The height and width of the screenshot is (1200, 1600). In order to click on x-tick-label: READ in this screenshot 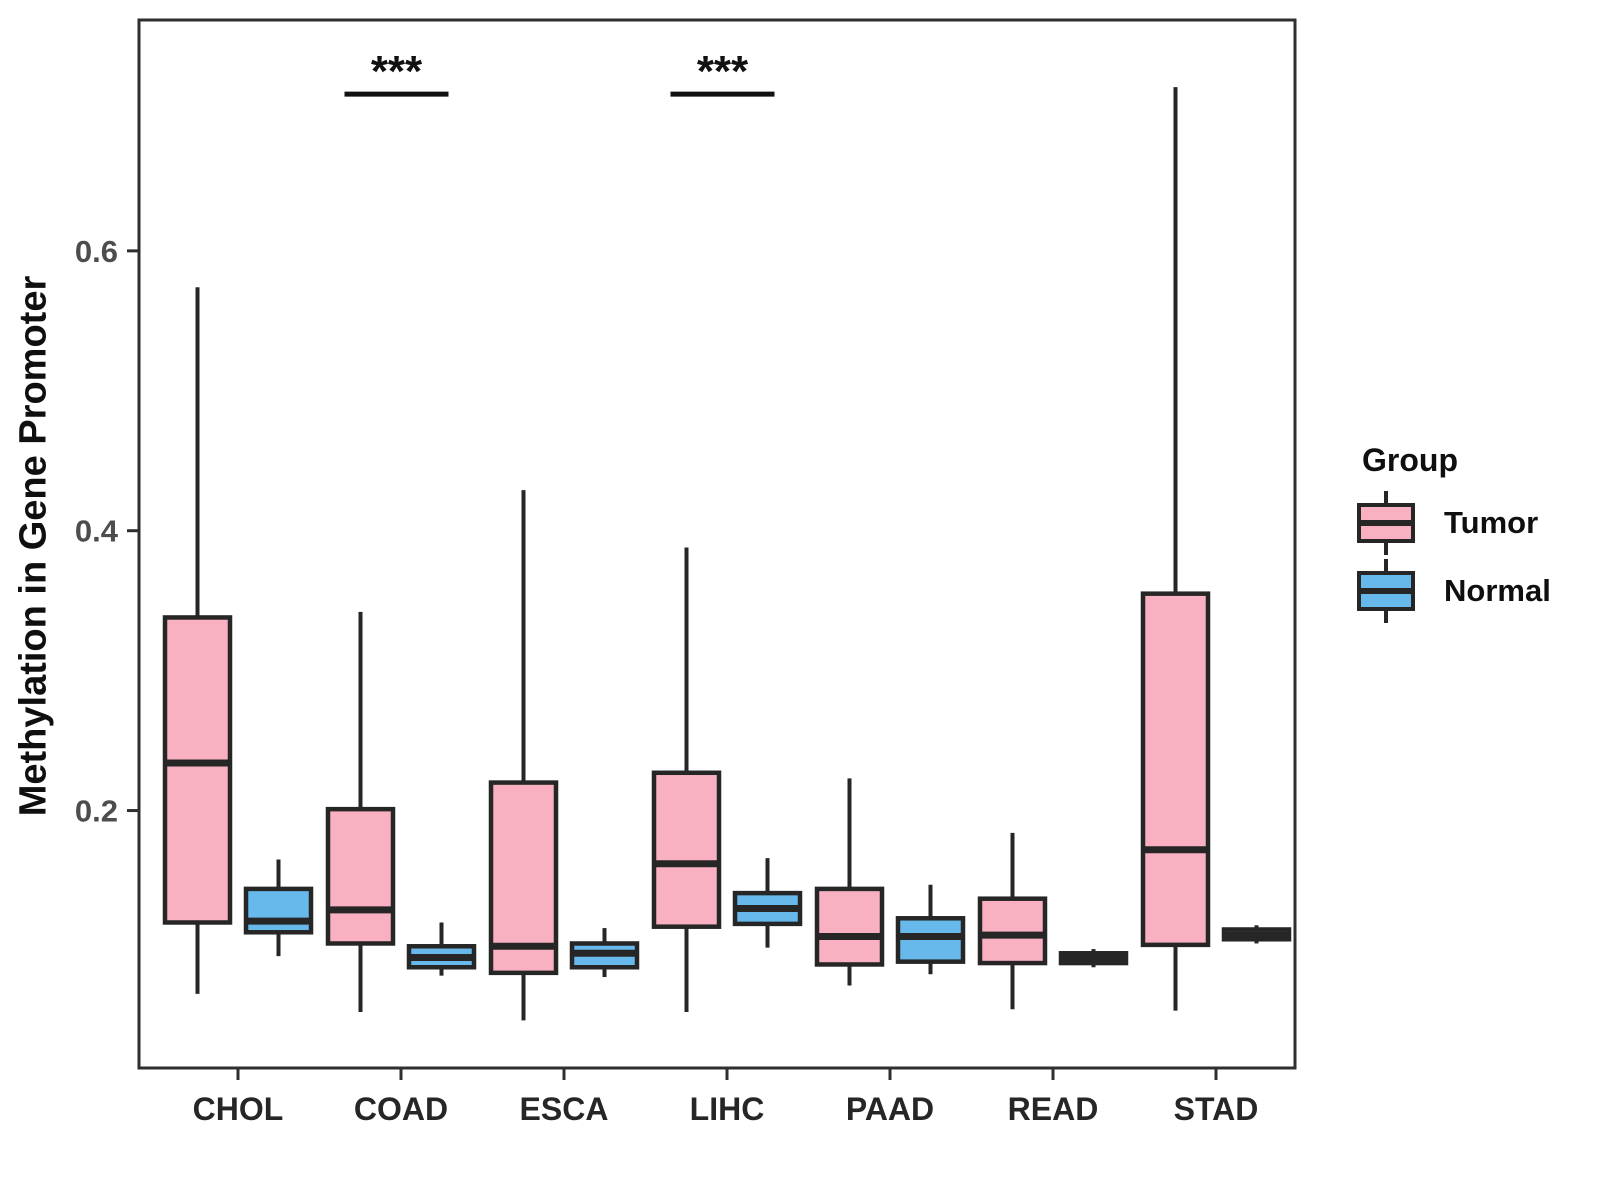, I will do `click(1053, 1109)`.